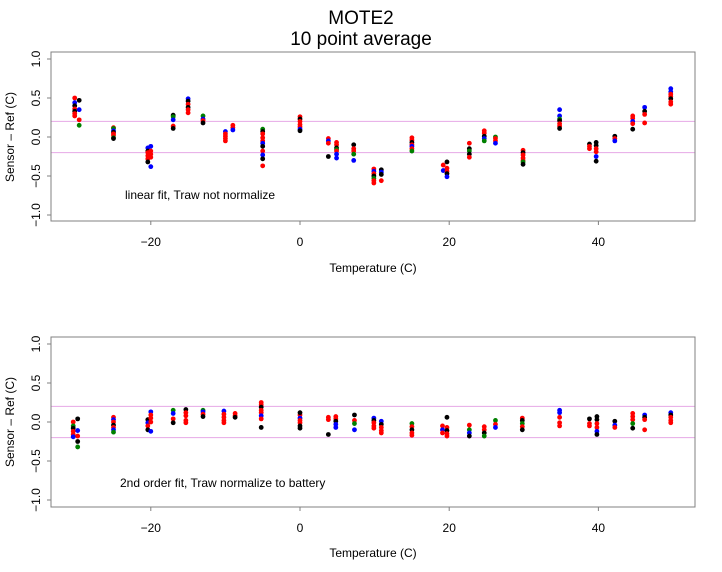  I want to click on bottom-y-tick-label: −0.5, so click(36, 461).